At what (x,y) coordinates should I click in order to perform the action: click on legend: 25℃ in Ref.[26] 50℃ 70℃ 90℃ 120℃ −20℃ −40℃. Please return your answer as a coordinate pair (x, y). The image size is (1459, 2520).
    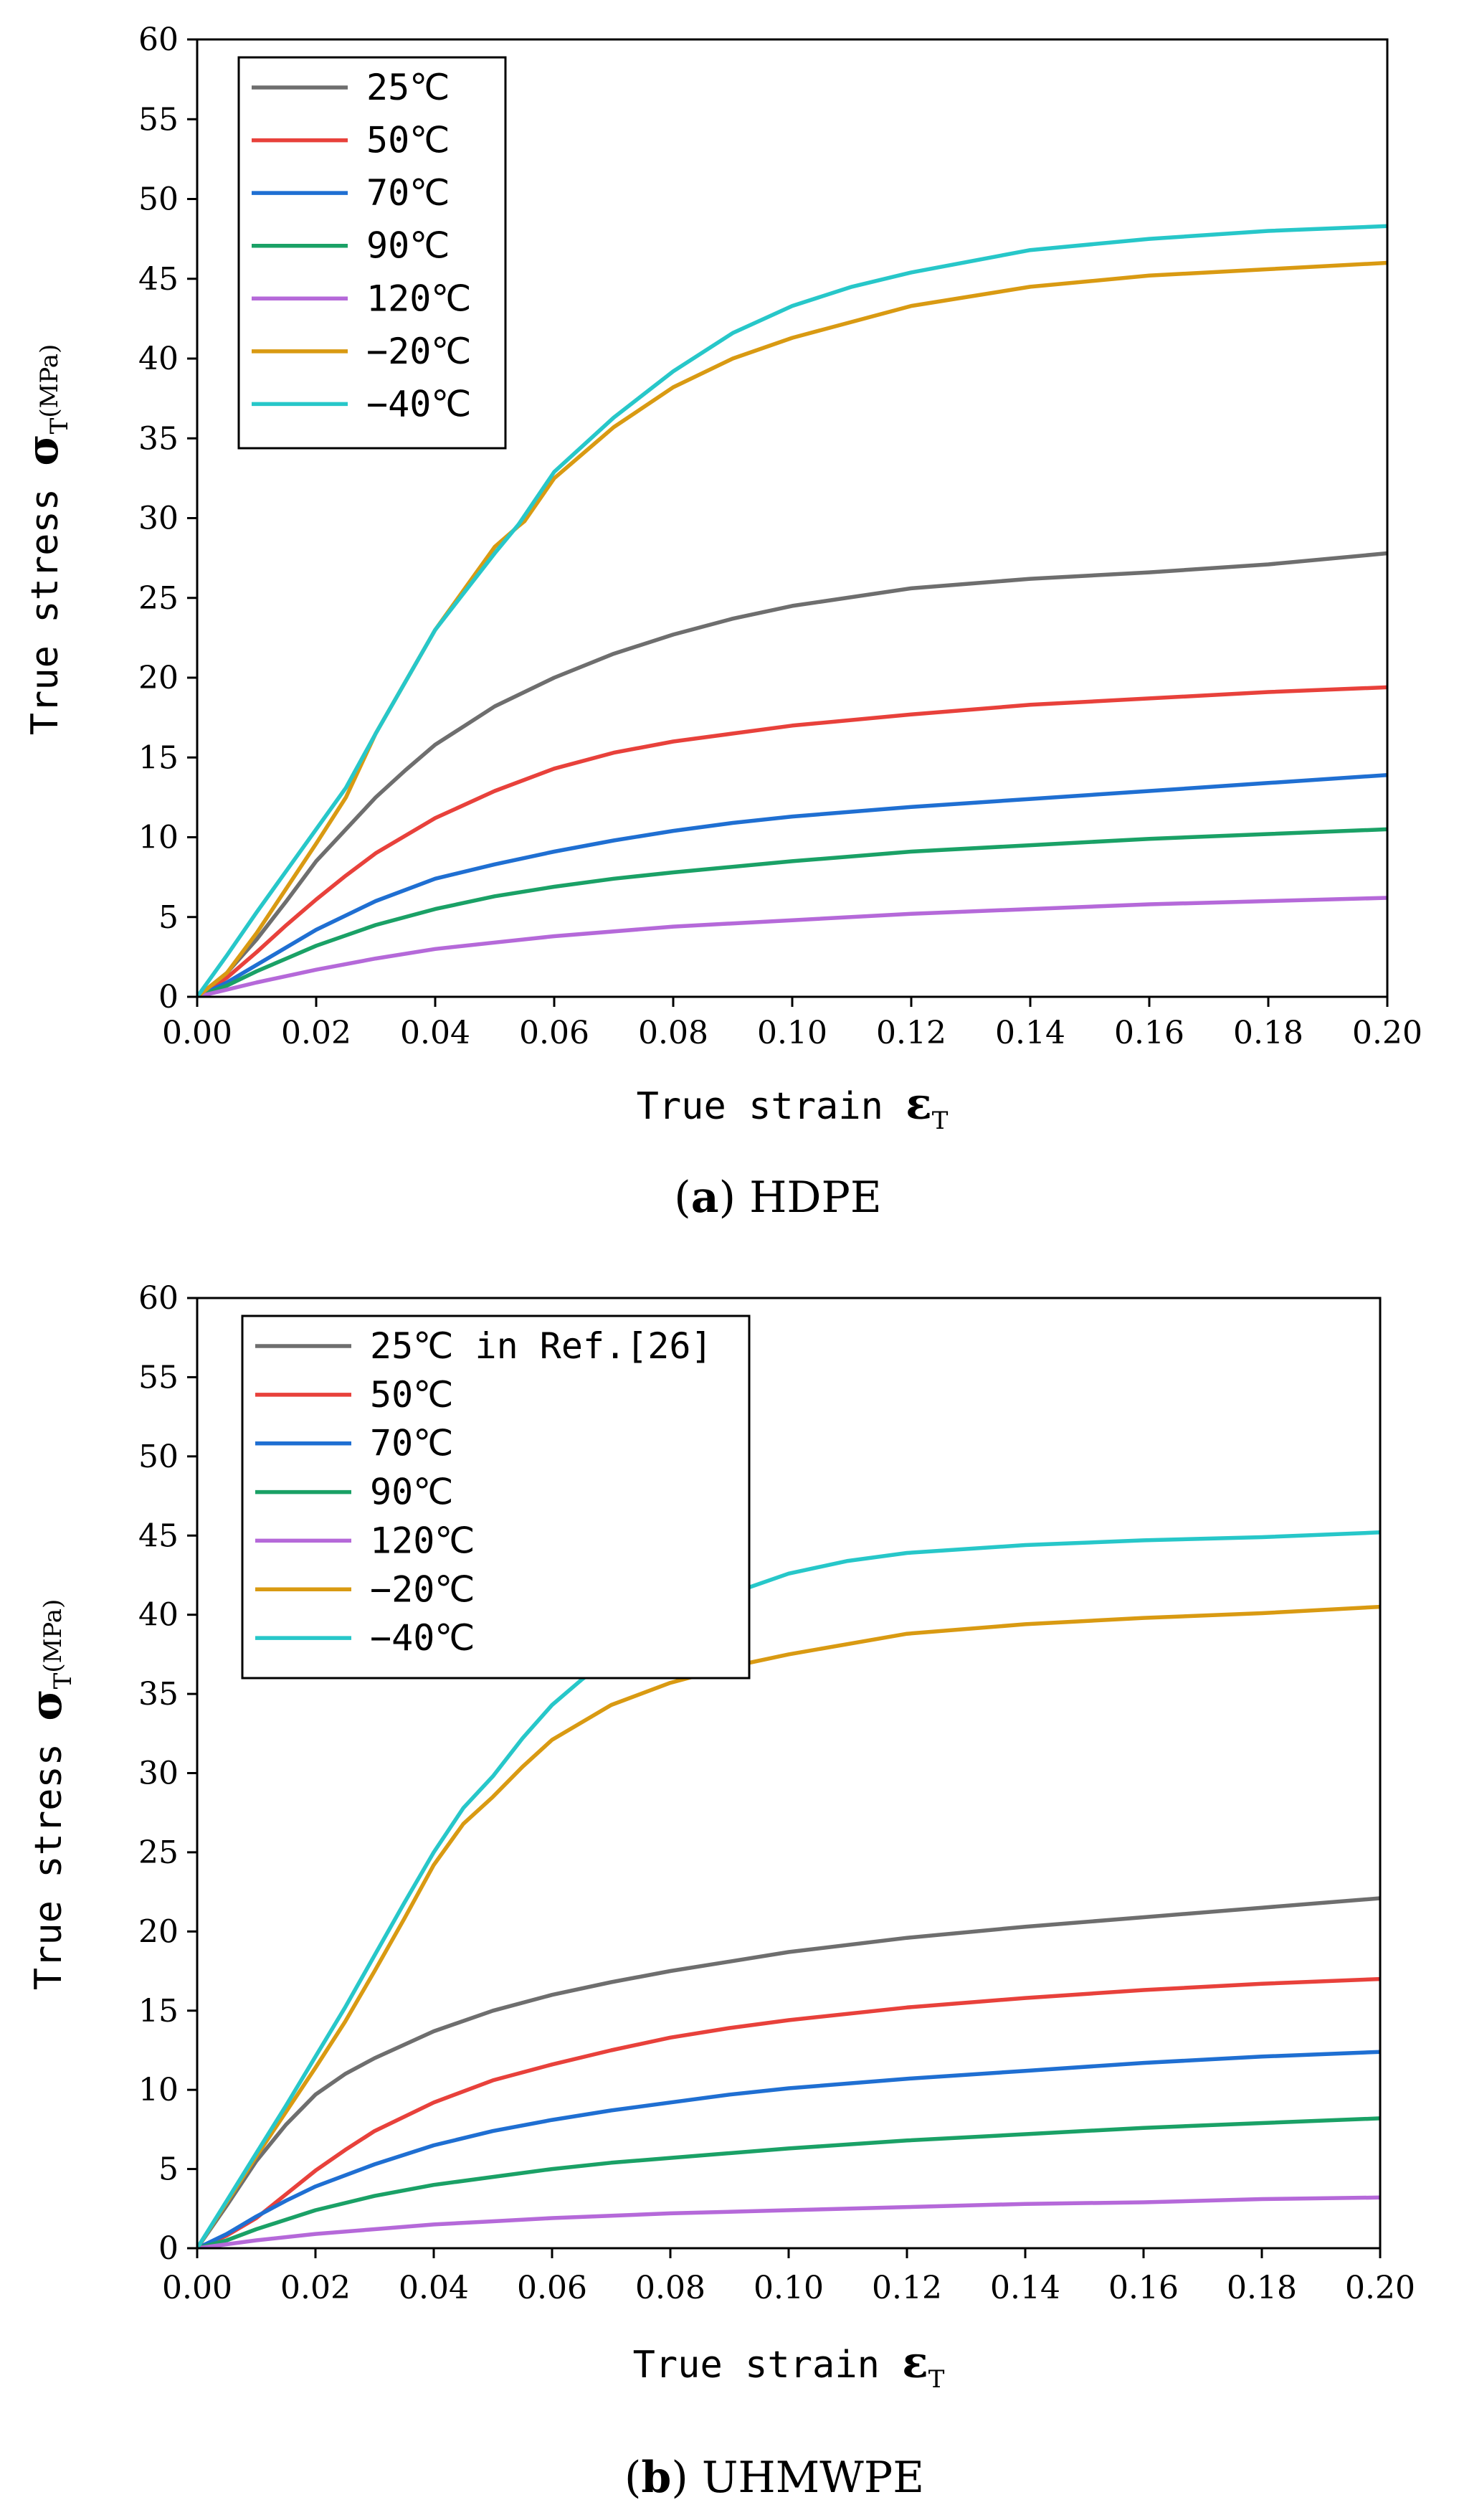
    Looking at the image, I should click on (496, 1498).